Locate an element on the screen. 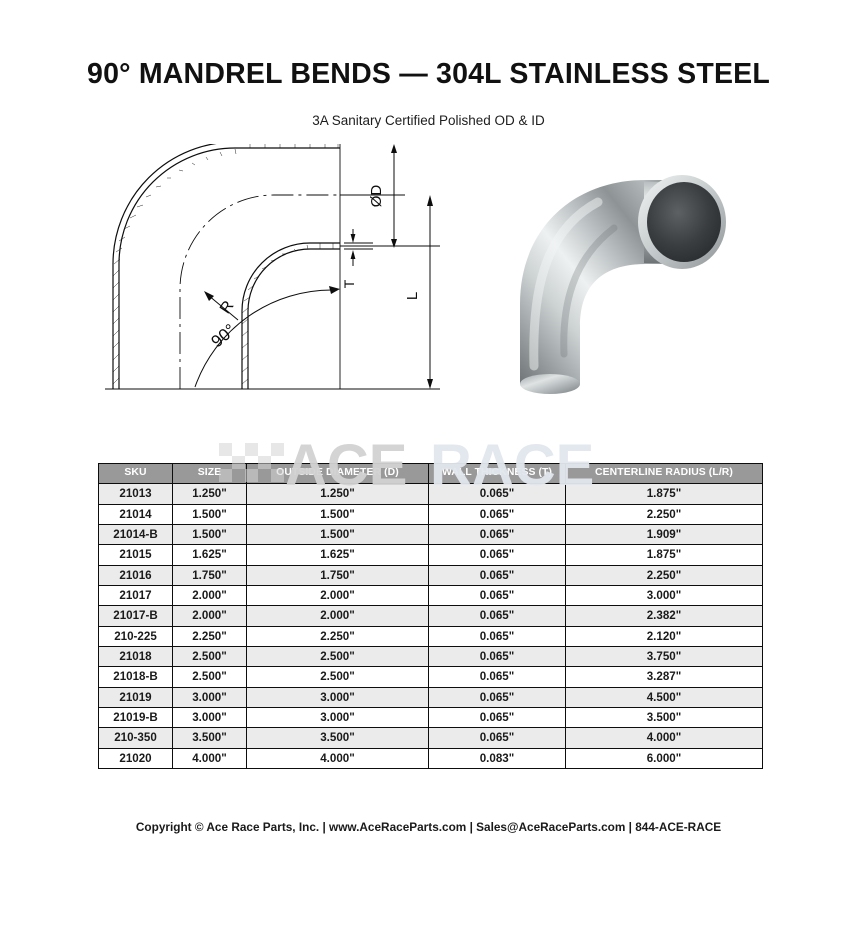 The height and width of the screenshot is (929, 857). diameter-dimension is located at coordinates (394, 196).